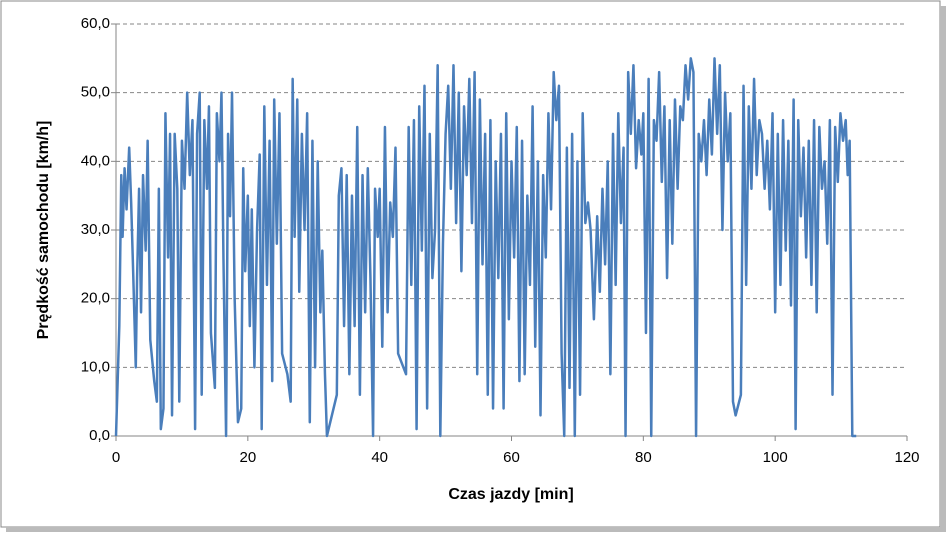 The width and height of the screenshot is (947, 533). Describe the element at coordinates (906, 457) in the screenshot. I see `x-tick-label: 120` at that location.